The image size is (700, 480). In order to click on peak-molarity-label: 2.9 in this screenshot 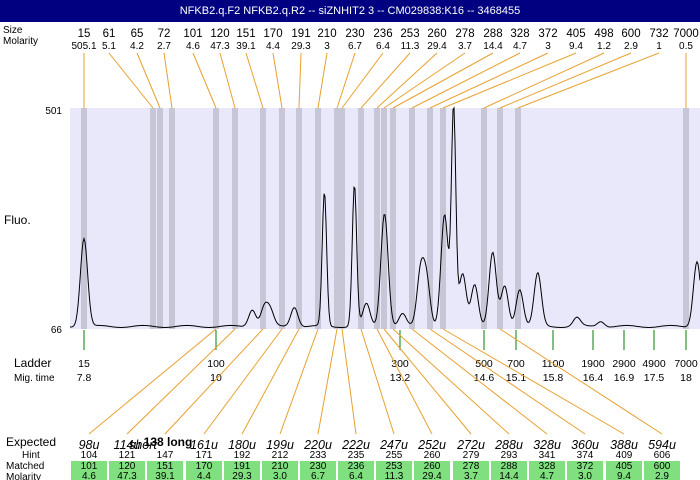, I will do `click(631, 46)`.